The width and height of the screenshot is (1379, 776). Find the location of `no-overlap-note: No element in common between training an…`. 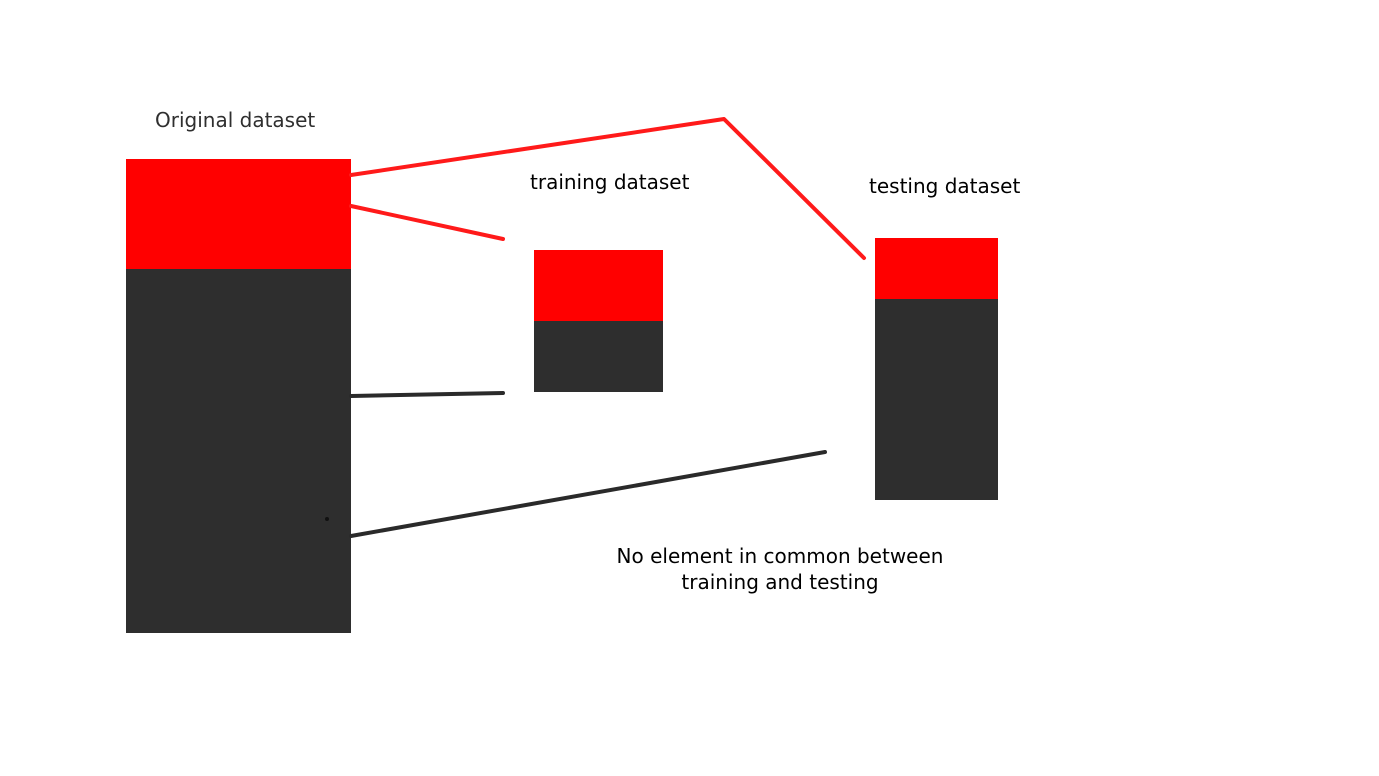

no-overlap-note: No element in common between training an… is located at coordinates (780, 569).